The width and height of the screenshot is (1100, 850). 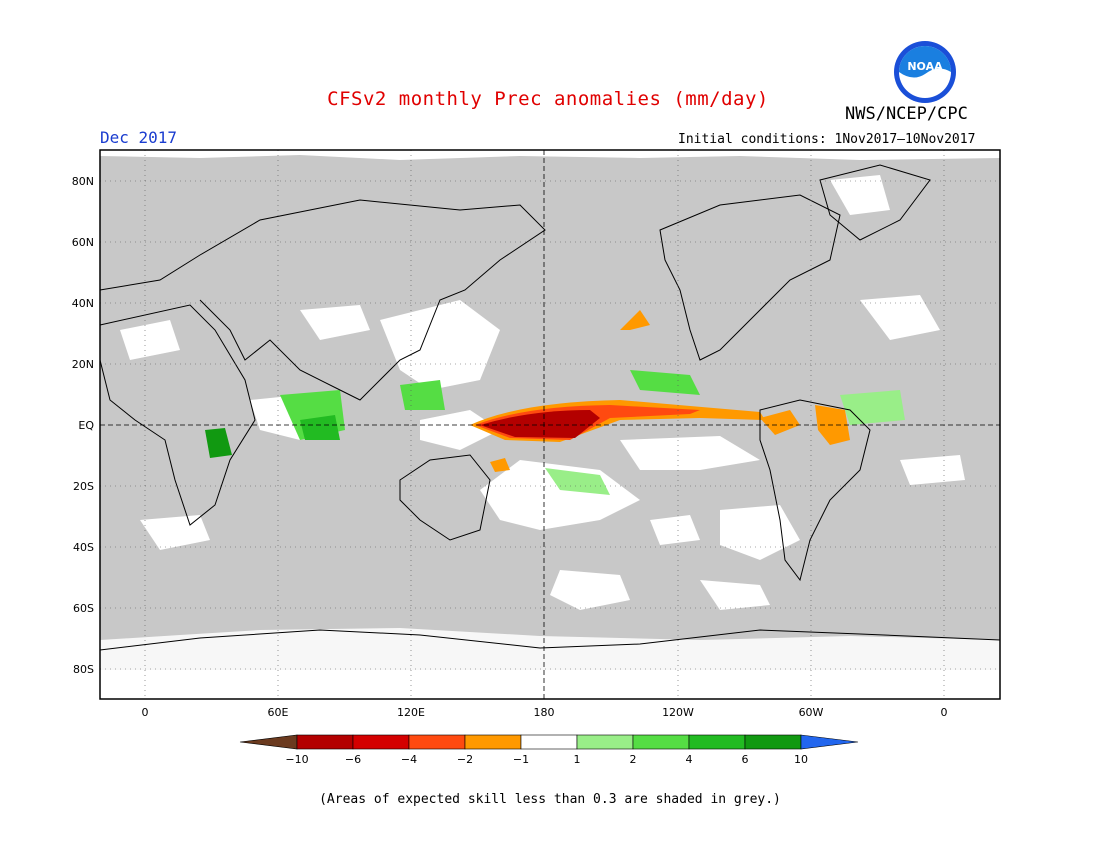 I want to click on lon-label: 180, so click(x=544, y=712).